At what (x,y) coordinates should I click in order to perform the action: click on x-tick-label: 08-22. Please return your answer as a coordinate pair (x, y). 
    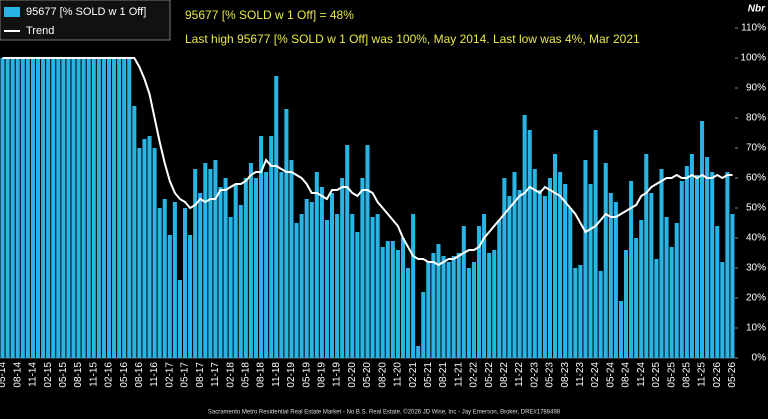
    Looking at the image, I should click on (504, 375).